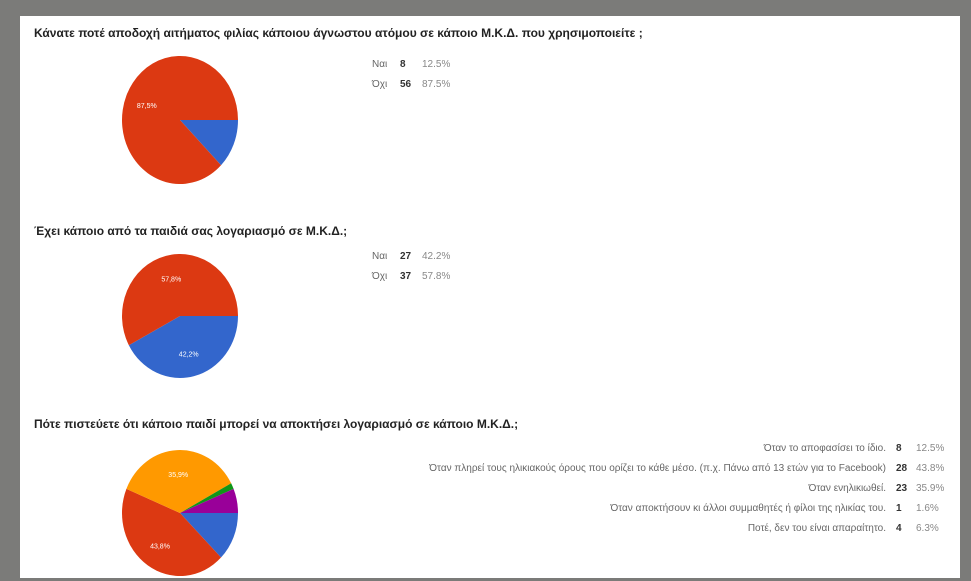 The image size is (971, 581). I want to click on legend-row: Όχι 37 57.8%, so click(411, 276).